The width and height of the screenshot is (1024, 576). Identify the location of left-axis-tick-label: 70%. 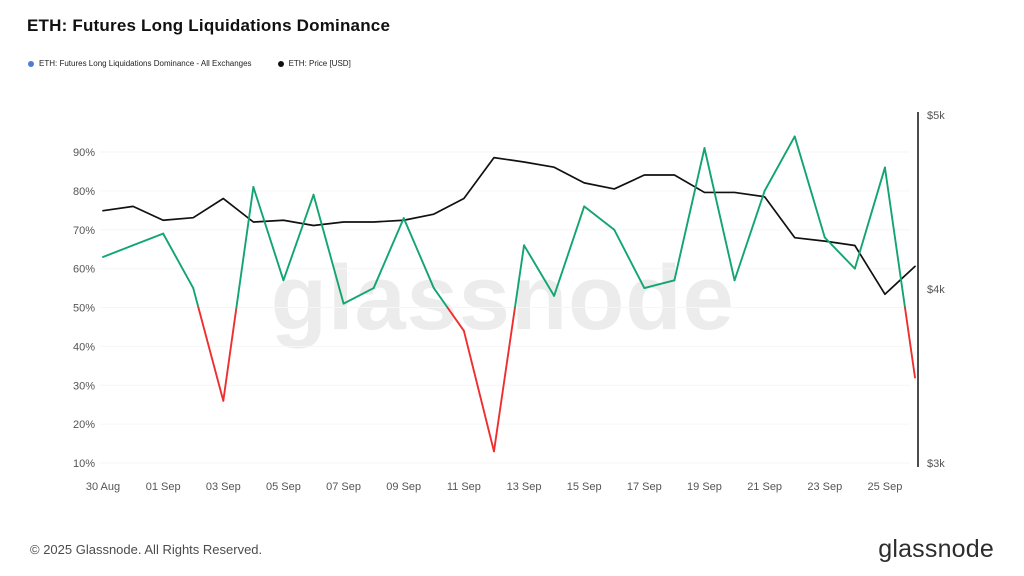
(84, 231).